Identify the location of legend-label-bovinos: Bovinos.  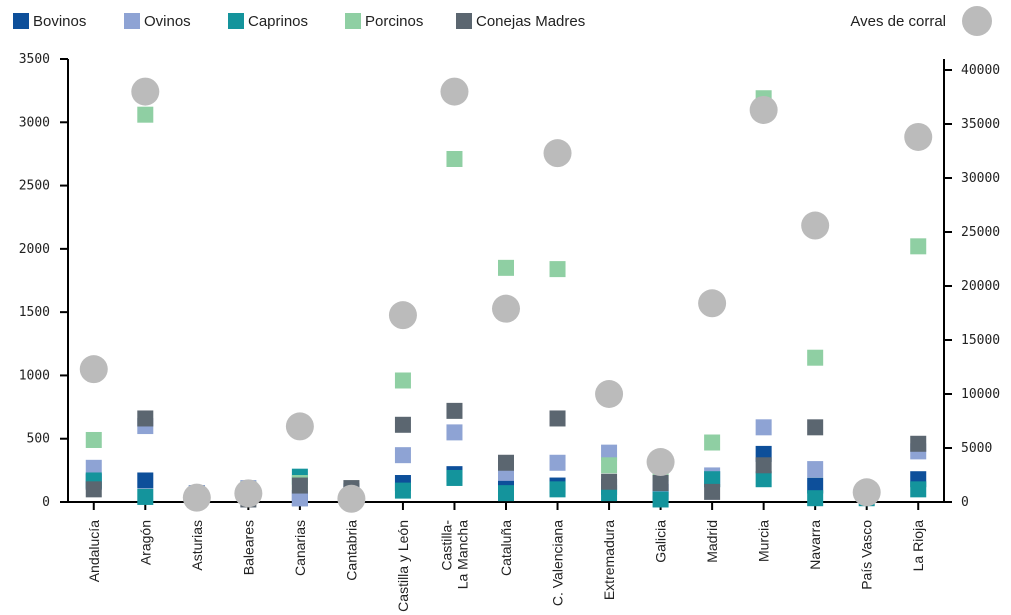
(59, 21).